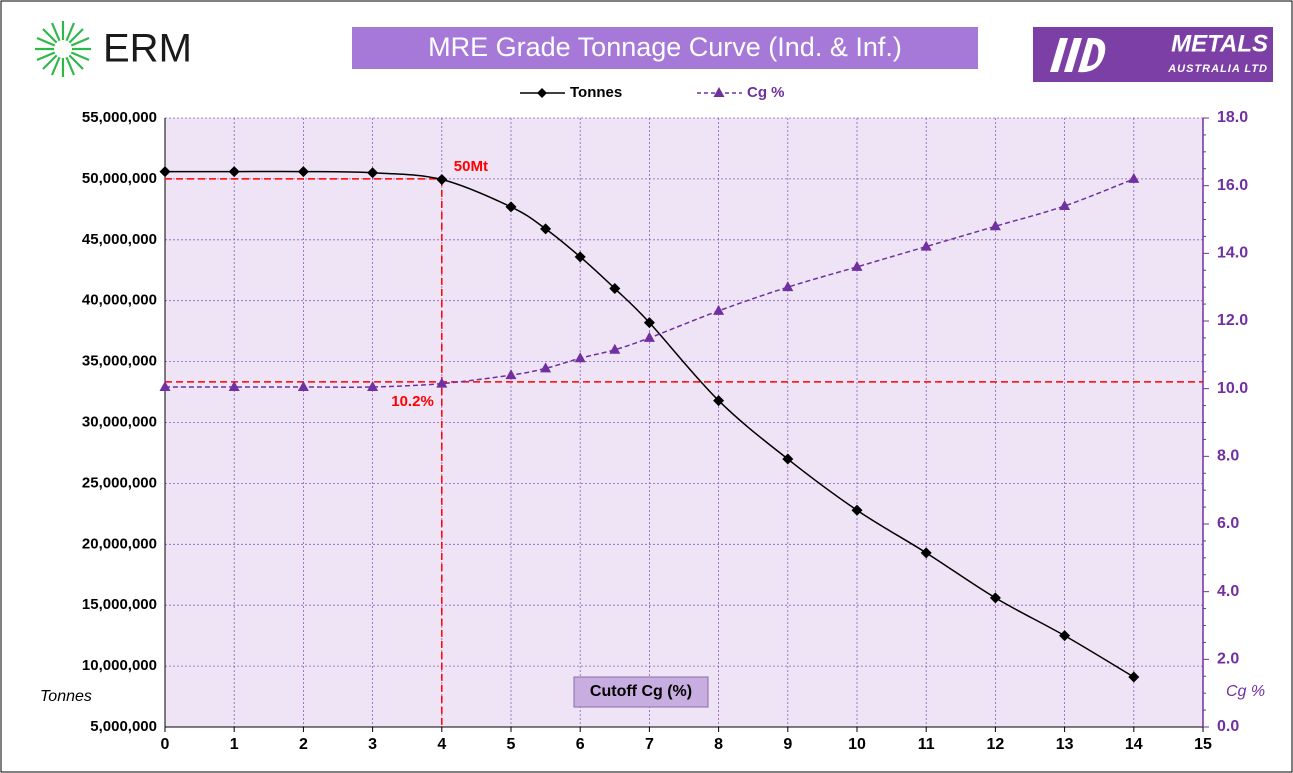  I want to click on x-tick-label: 7, so click(649, 744).